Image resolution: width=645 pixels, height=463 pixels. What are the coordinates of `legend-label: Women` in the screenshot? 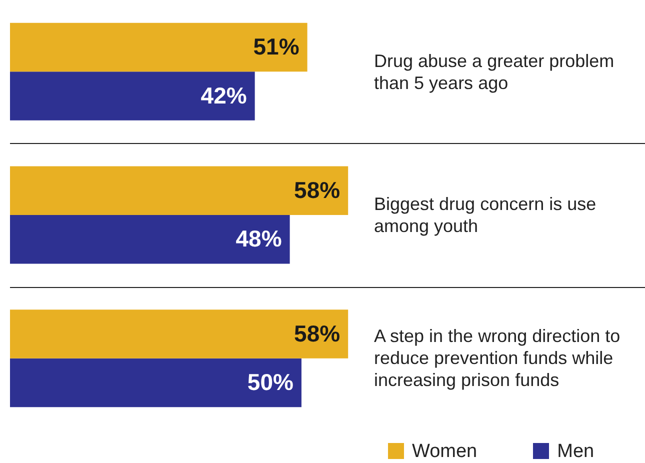 It's located at (444, 452).